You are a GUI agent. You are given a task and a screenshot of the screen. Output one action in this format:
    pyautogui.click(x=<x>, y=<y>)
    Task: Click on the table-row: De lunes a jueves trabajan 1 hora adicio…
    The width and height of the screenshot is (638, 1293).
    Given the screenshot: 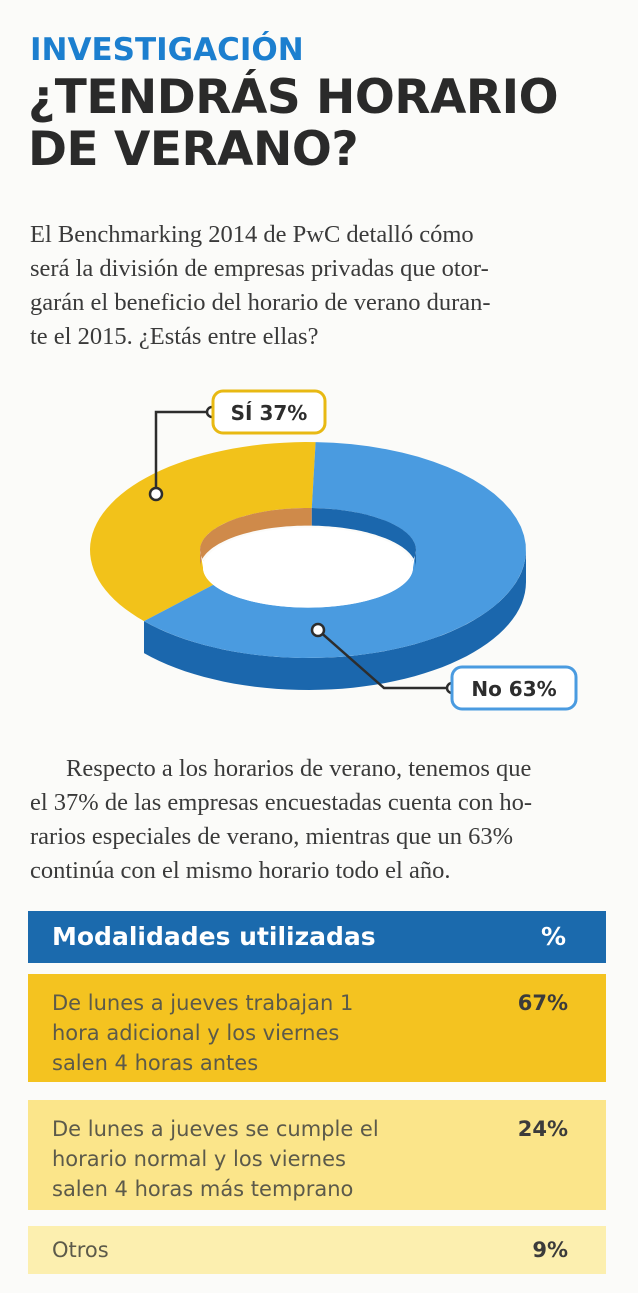 What is the action you would take?
    pyautogui.click(x=317, y=1028)
    